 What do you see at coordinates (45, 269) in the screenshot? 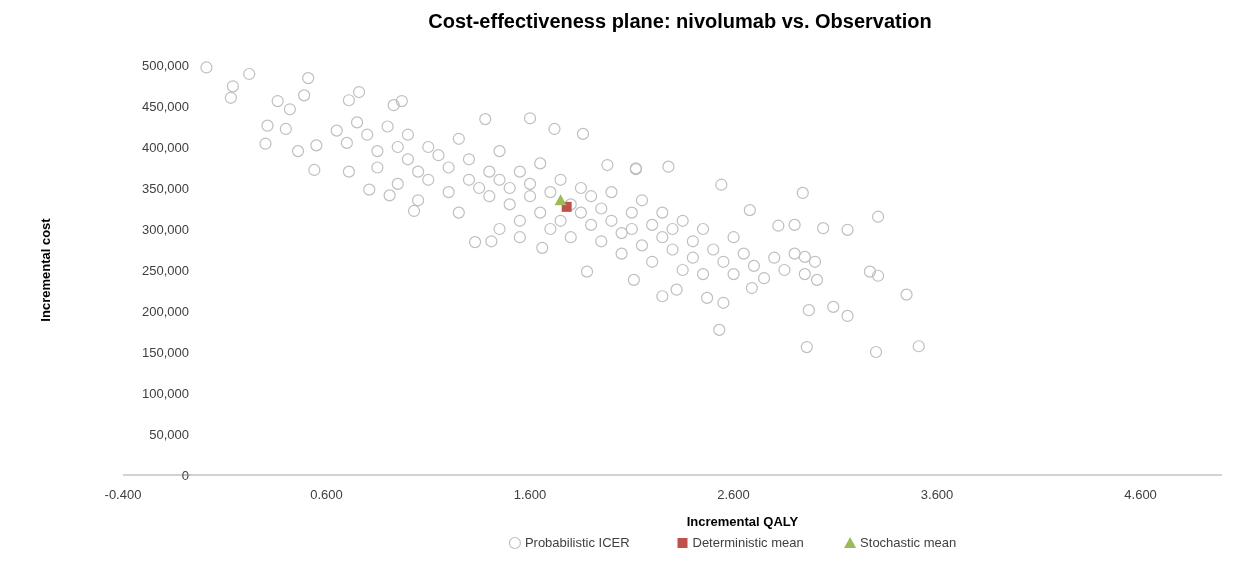
I see `y-axis-title: Incremental cost` at bounding box center [45, 269].